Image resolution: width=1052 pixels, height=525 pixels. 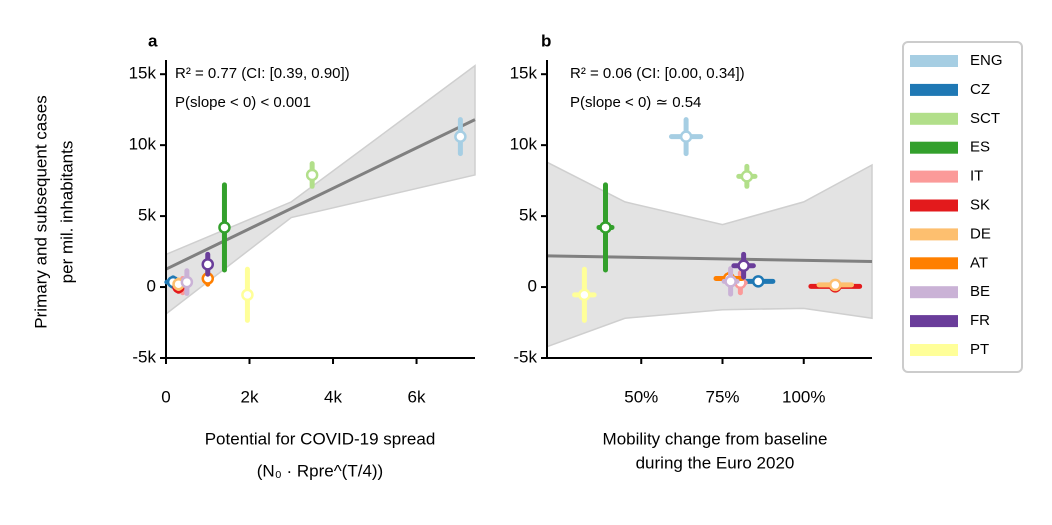 What do you see at coordinates (722, 396) in the screenshot?
I see `x-tick-label: 75%` at bounding box center [722, 396].